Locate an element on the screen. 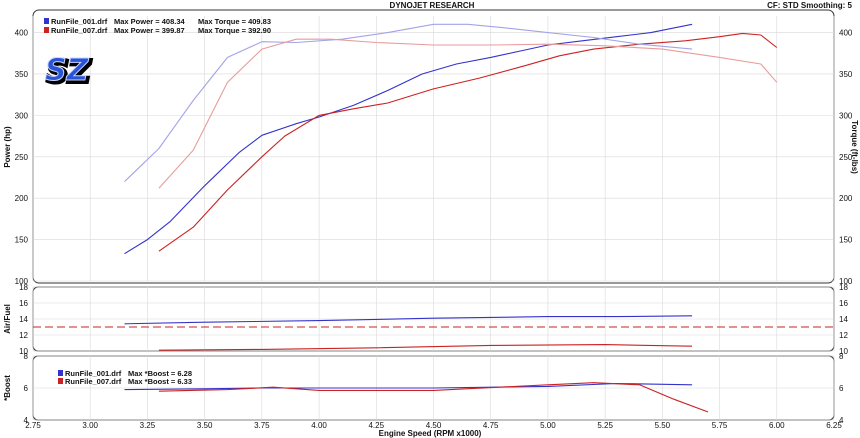 The width and height of the screenshot is (860, 438). y-tick-label: 8 is located at coordinates (26, 356).